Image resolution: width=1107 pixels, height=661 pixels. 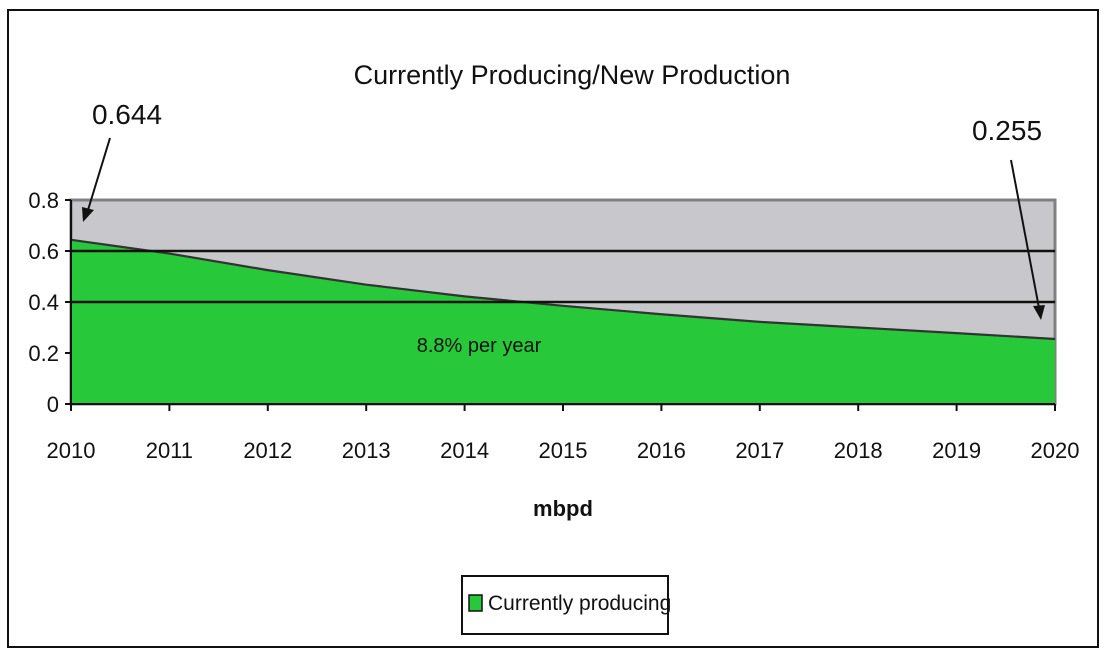 What do you see at coordinates (1039, 312) in the screenshot?
I see `end-value-arrowhead` at bounding box center [1039, 312].